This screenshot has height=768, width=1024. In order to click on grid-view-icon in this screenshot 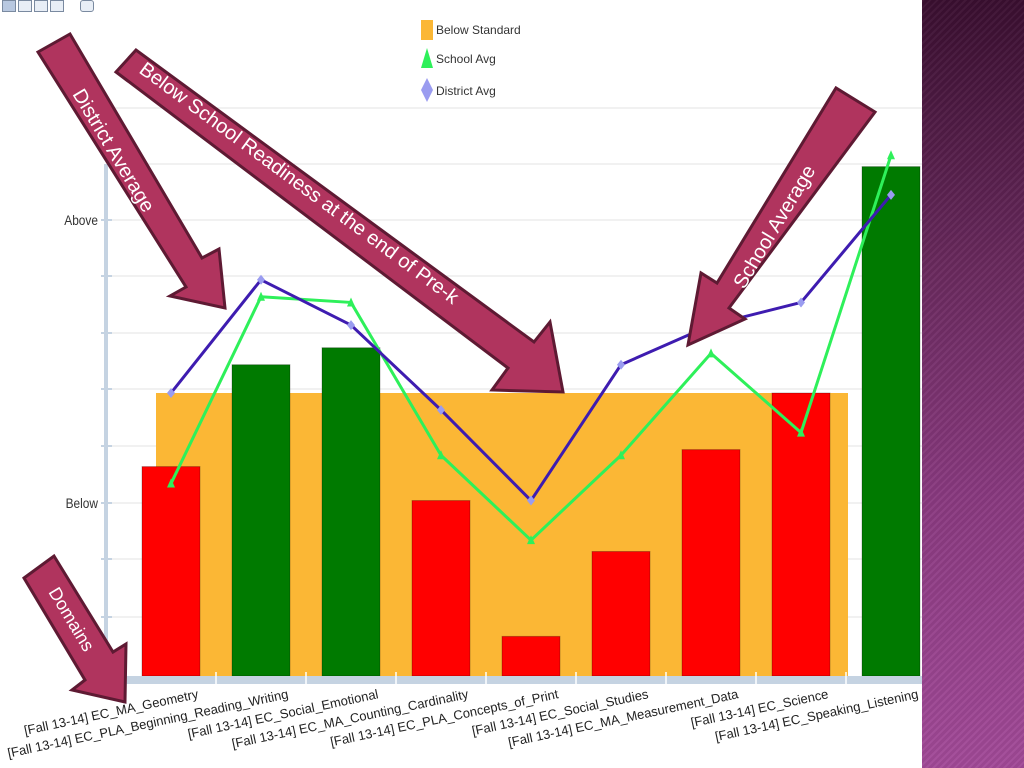, I will do `click(9, 6)`.